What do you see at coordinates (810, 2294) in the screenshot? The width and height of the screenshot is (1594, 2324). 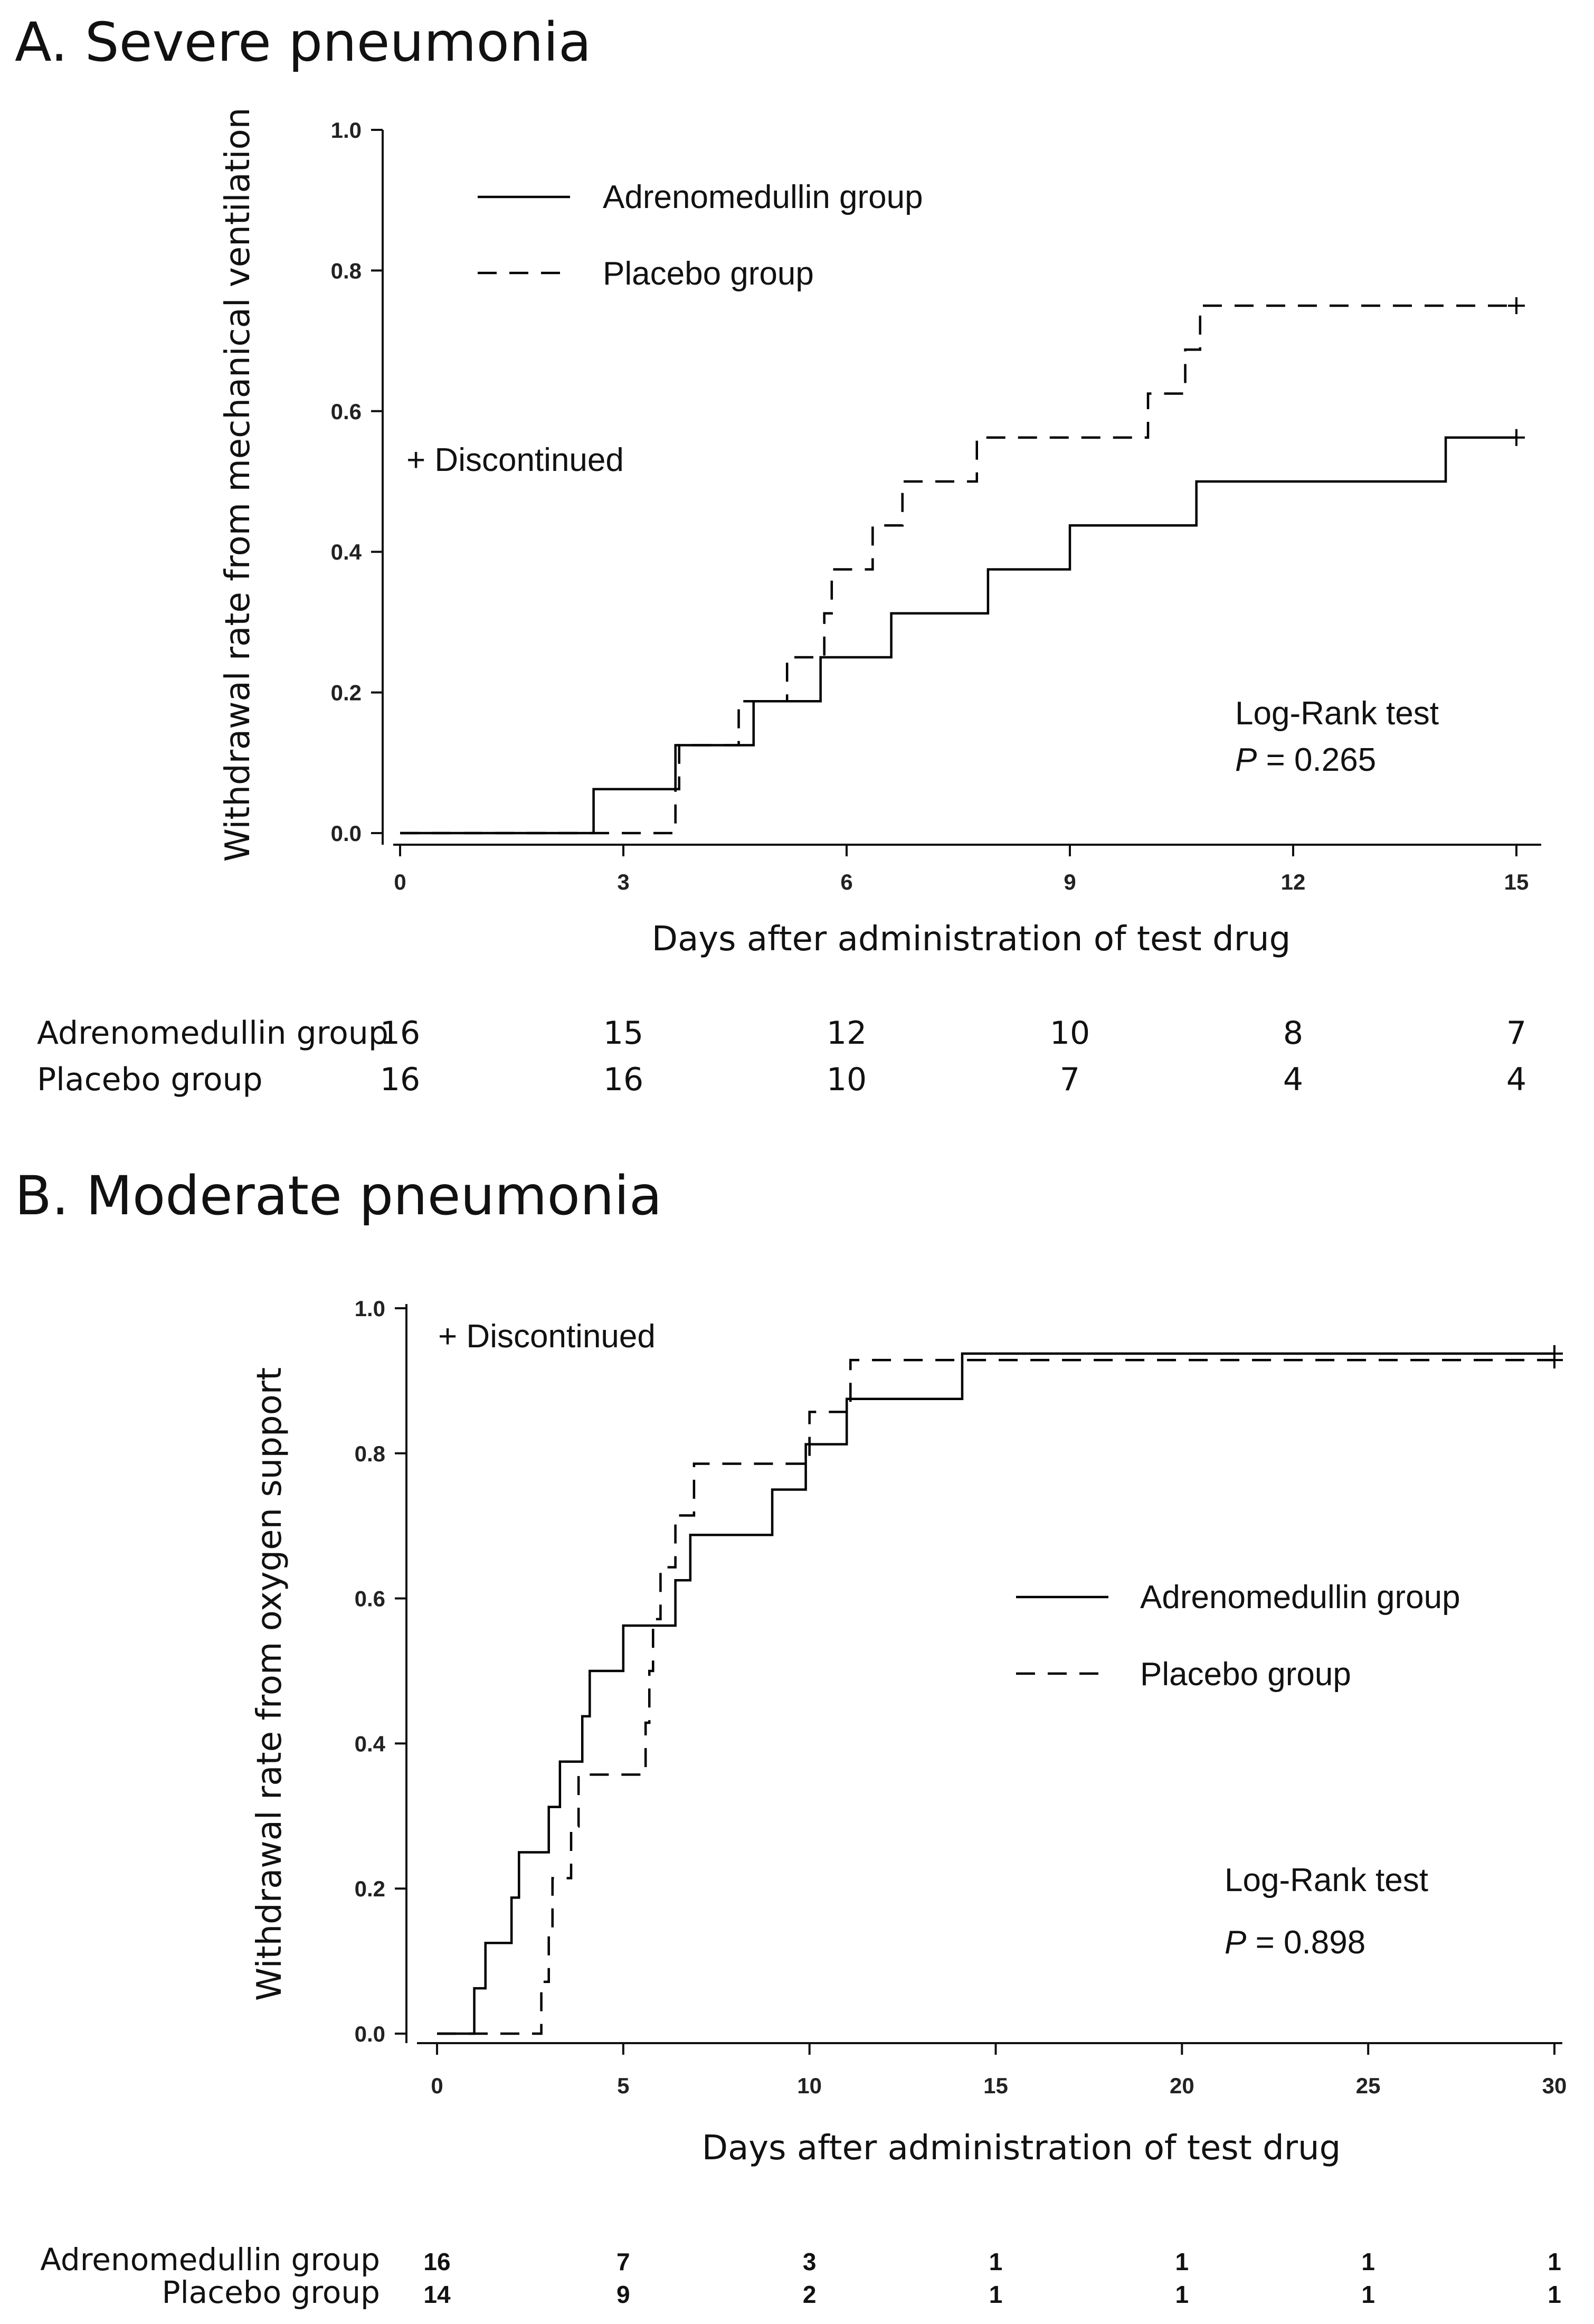 I see `risk-count: 2` at bounding box center [810, 2294].